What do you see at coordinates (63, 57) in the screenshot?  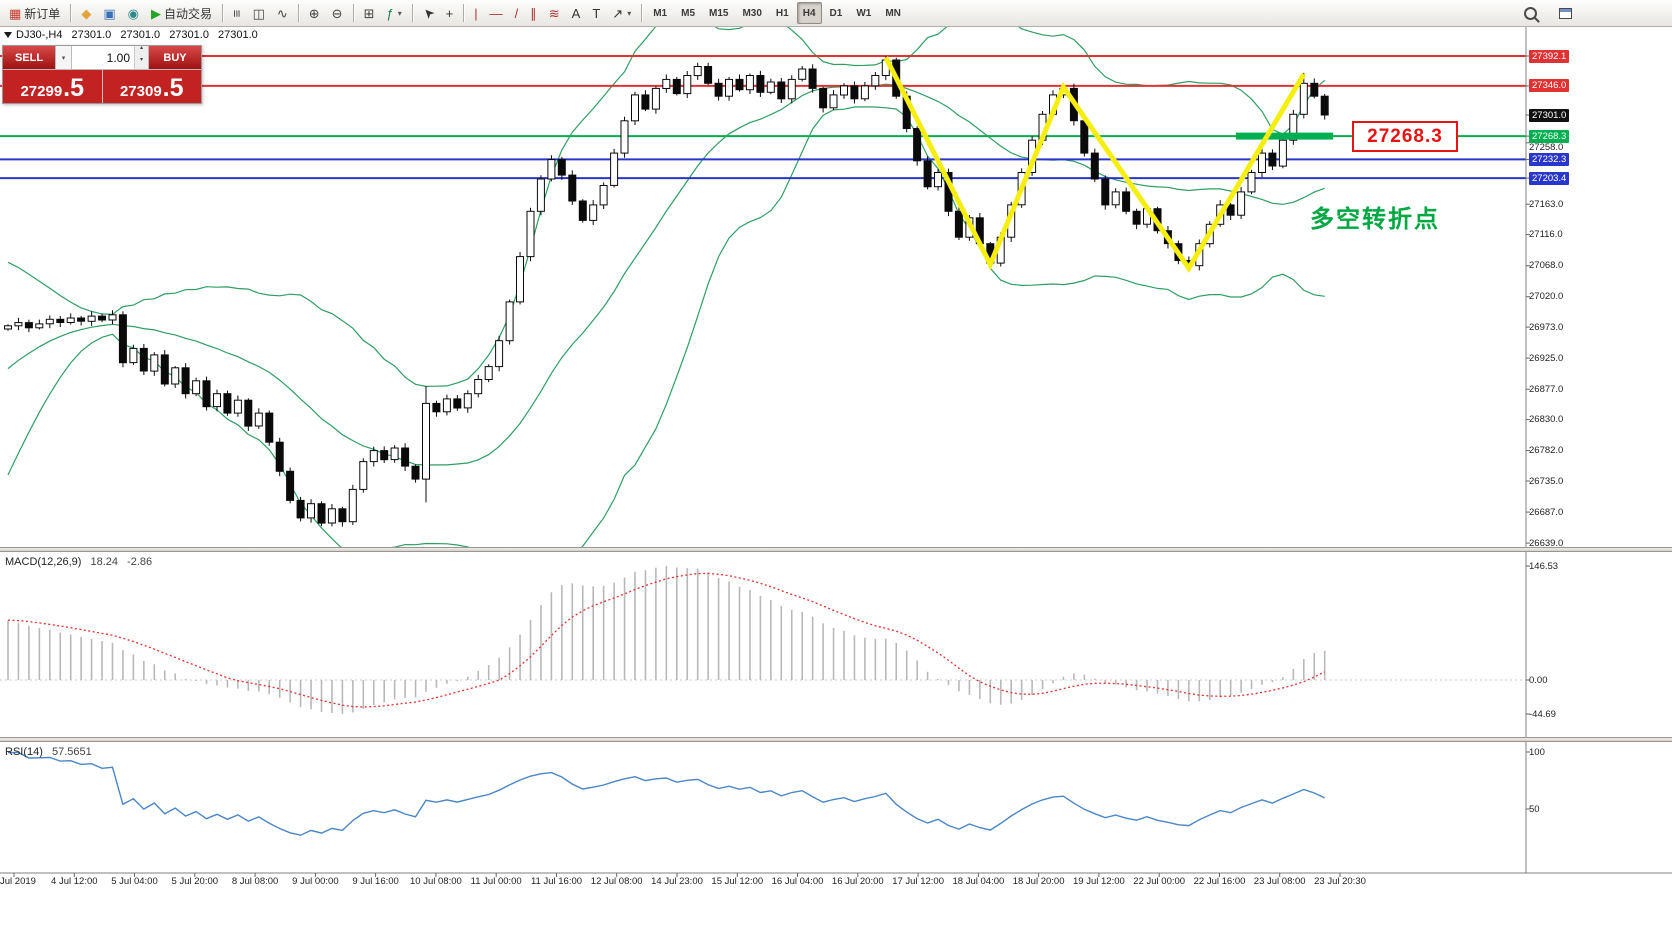 I see `volume-dropdown-icon: ▾` at bounding box center [63, 57].